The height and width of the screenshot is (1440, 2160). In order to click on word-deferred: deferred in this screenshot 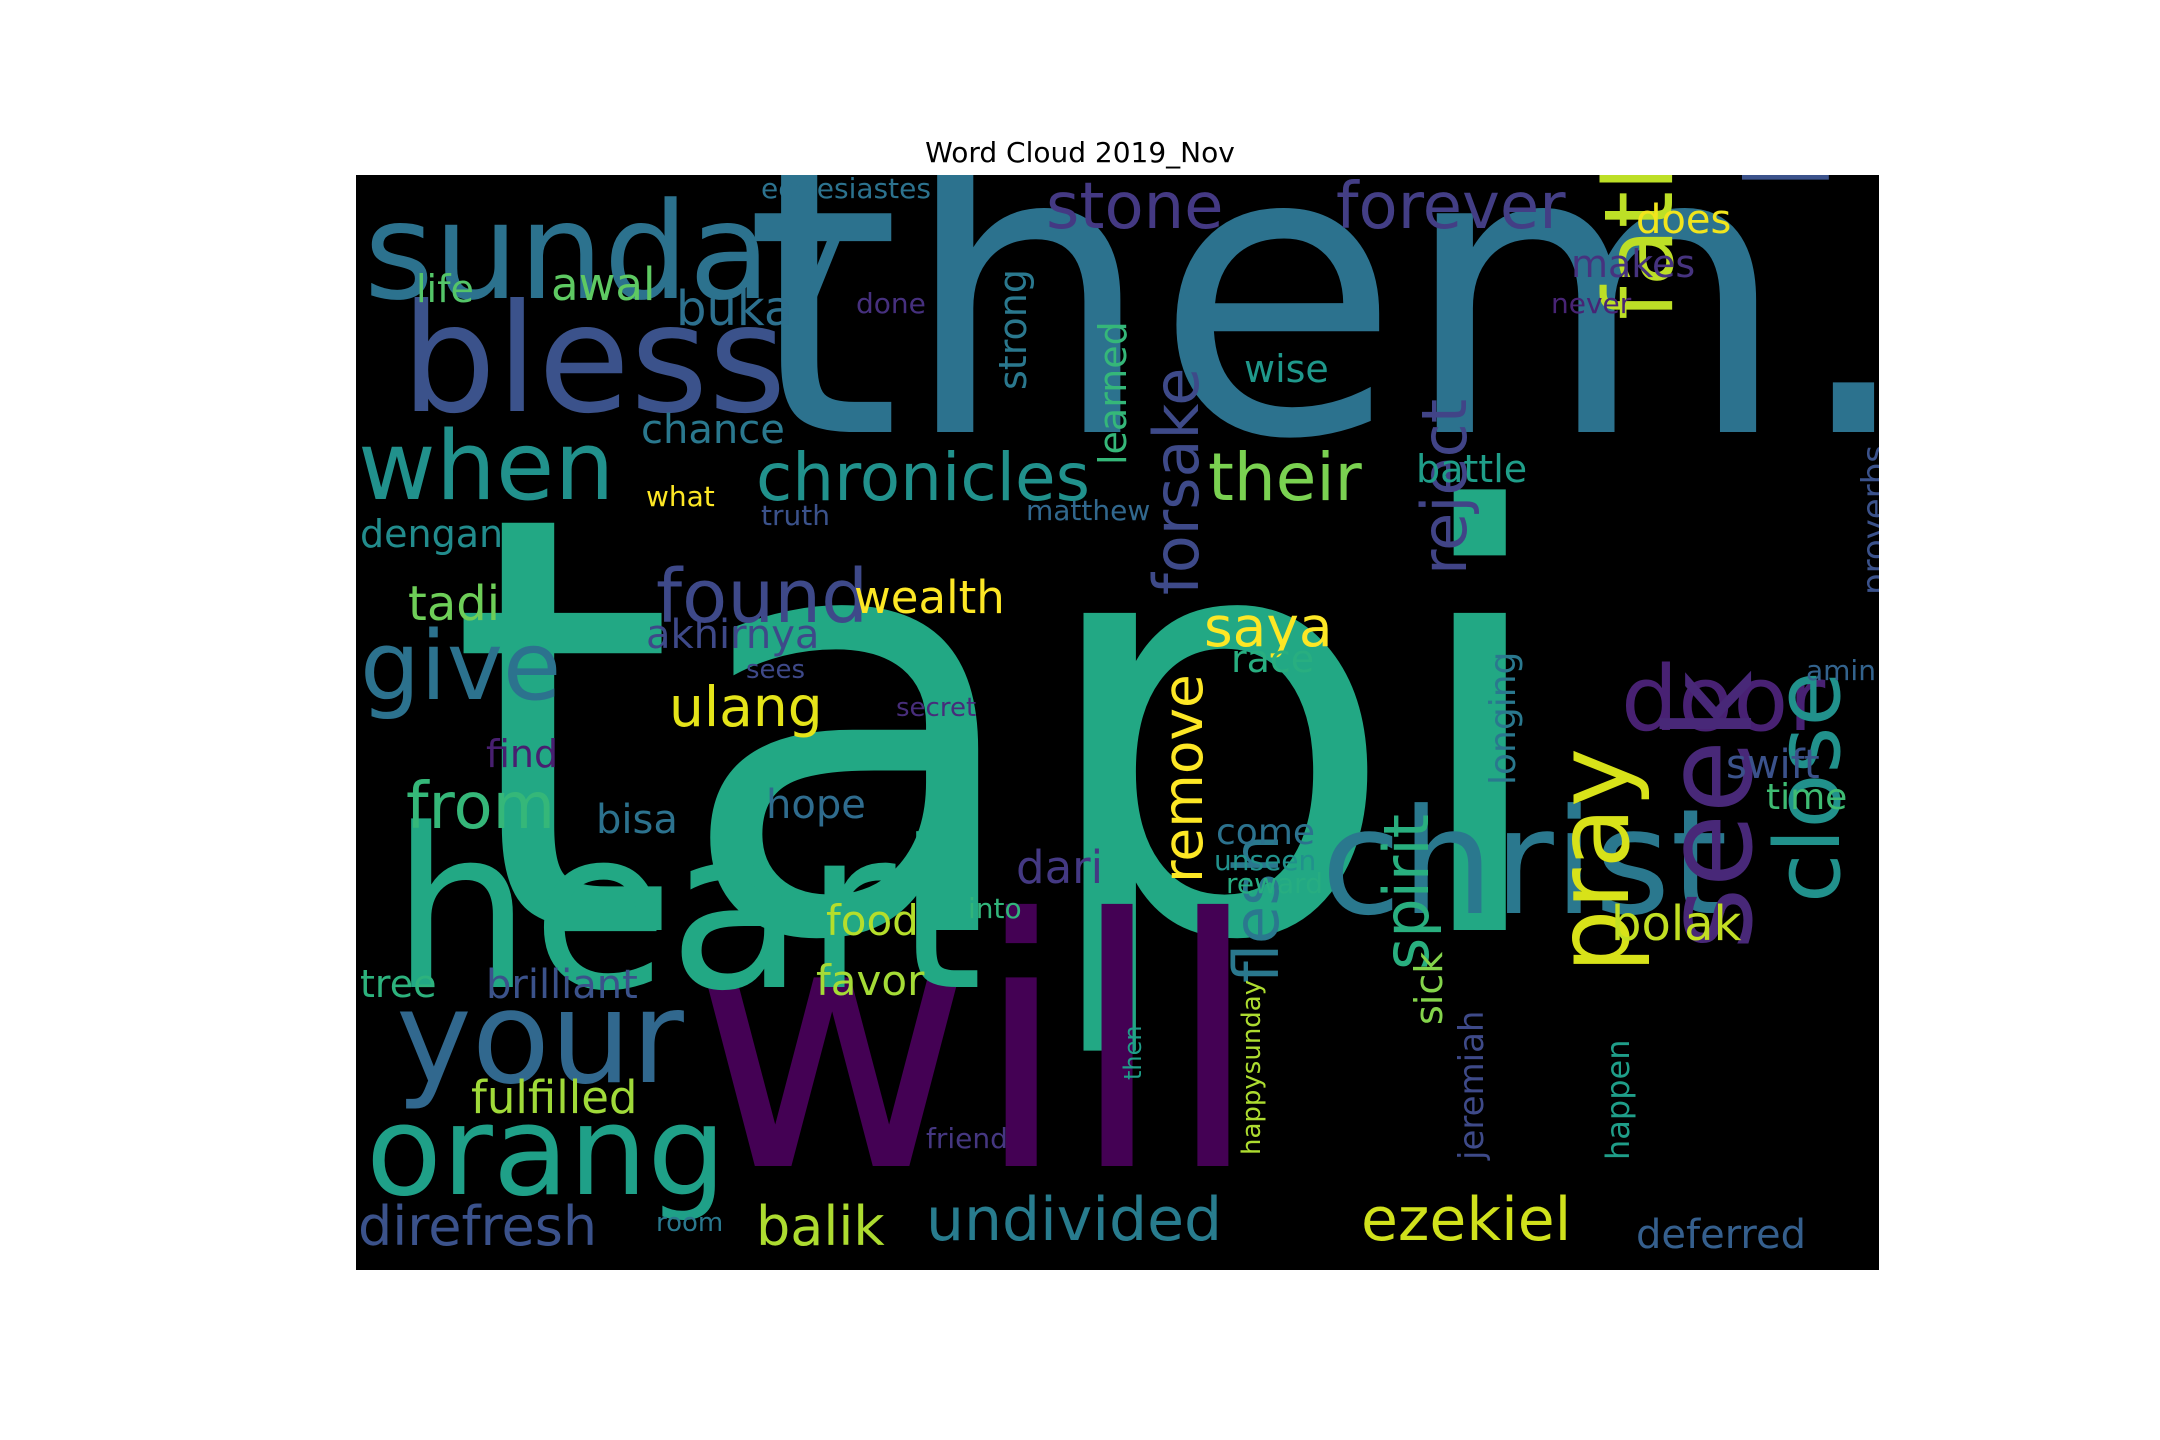, I will do `click(1721, 1235)`.